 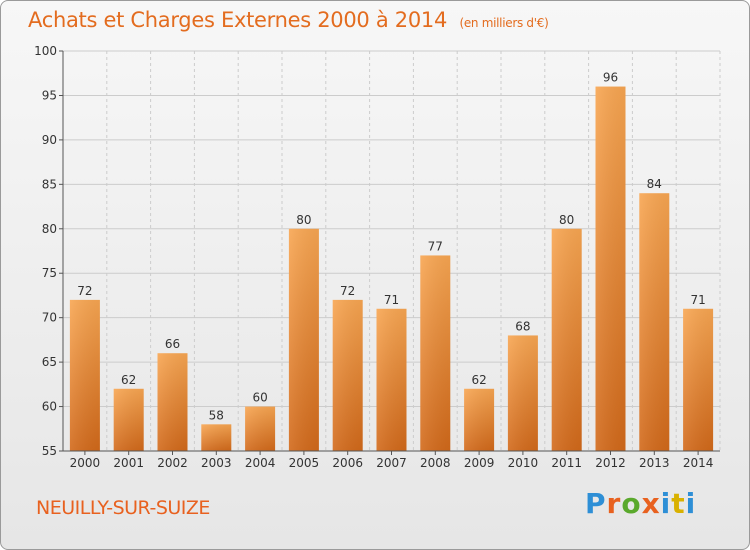 I want to click on x-tick-label: 2005, so click(x=304, y=463).